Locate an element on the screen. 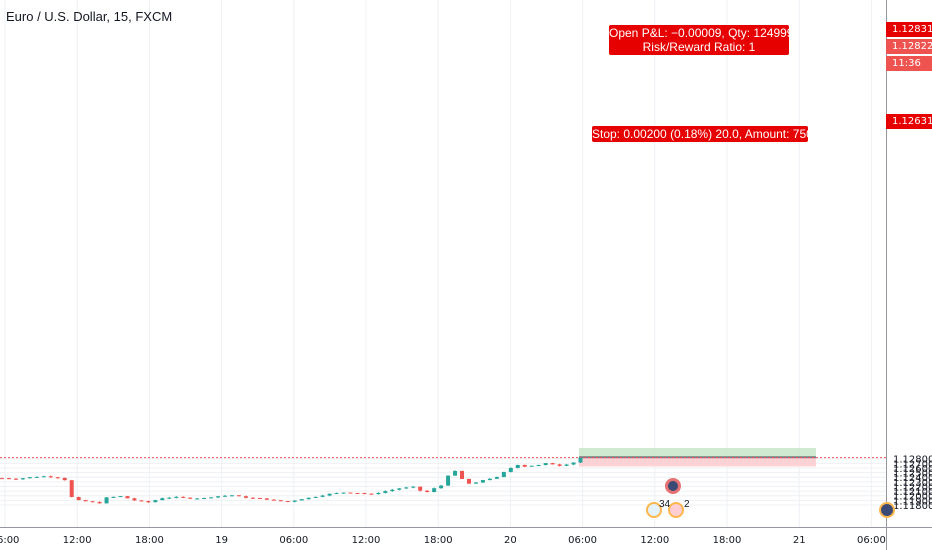 This screenshot has width=932, height=550. event-count-eu: 34 is located at coordinates (665, 504).